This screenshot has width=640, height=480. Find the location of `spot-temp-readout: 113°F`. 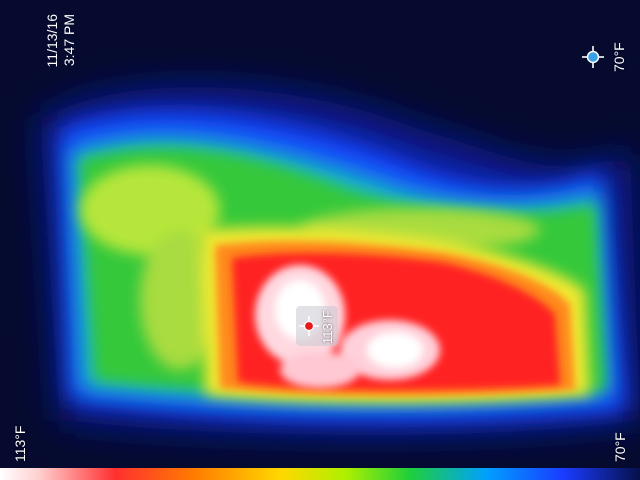

spot-temp-readout: 113°F is located at coordinates (327, 327).